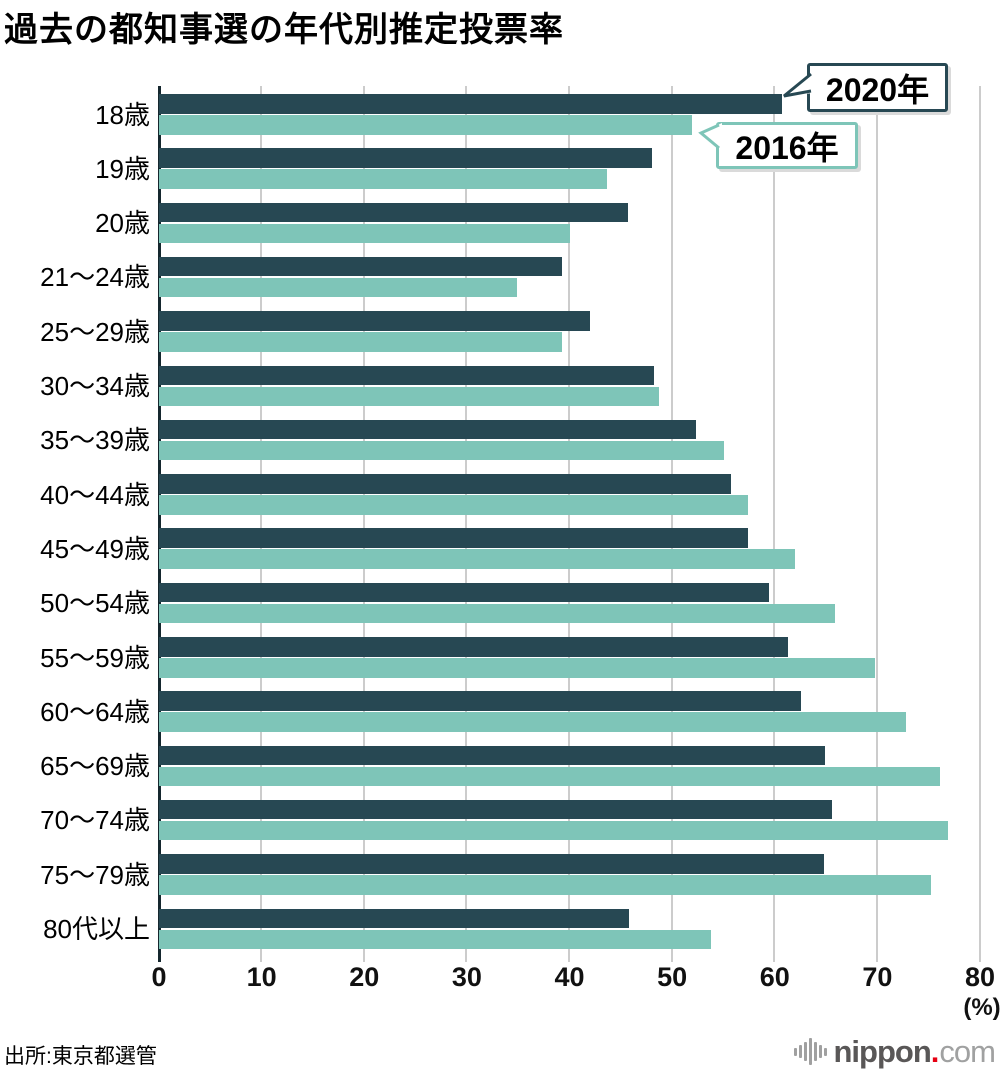  Describe the element at coordinates (95, 331) in the screenshot. I see `category-label: 25〜29歳` at that location.